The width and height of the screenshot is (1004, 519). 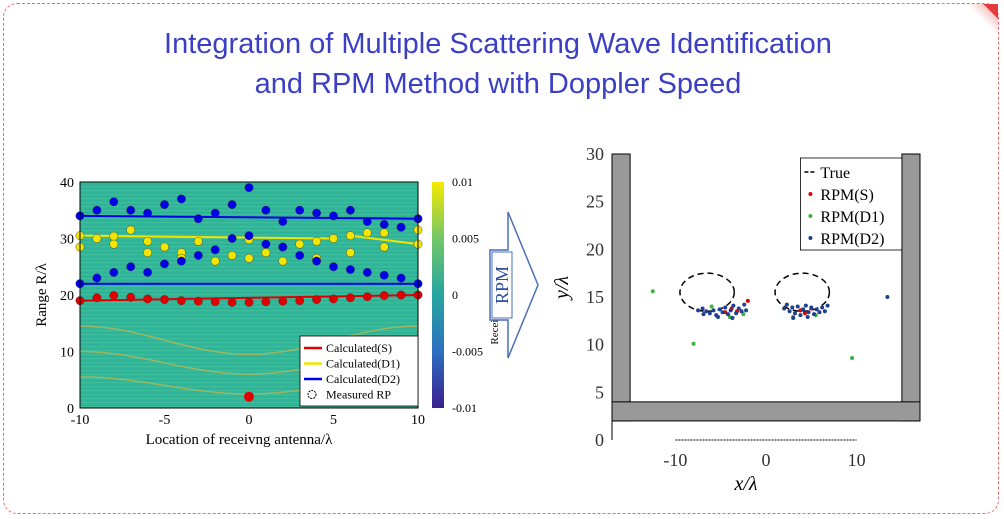 I want to click on floor-wall, so click(x=766, y=411).